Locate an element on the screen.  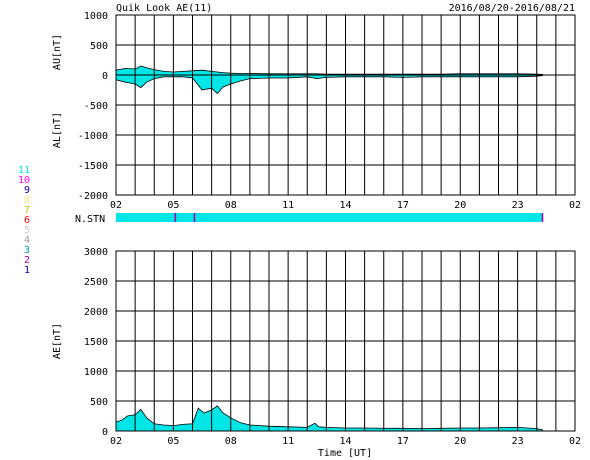
station-legend-item: 7 is located at coordinates (27, 210).